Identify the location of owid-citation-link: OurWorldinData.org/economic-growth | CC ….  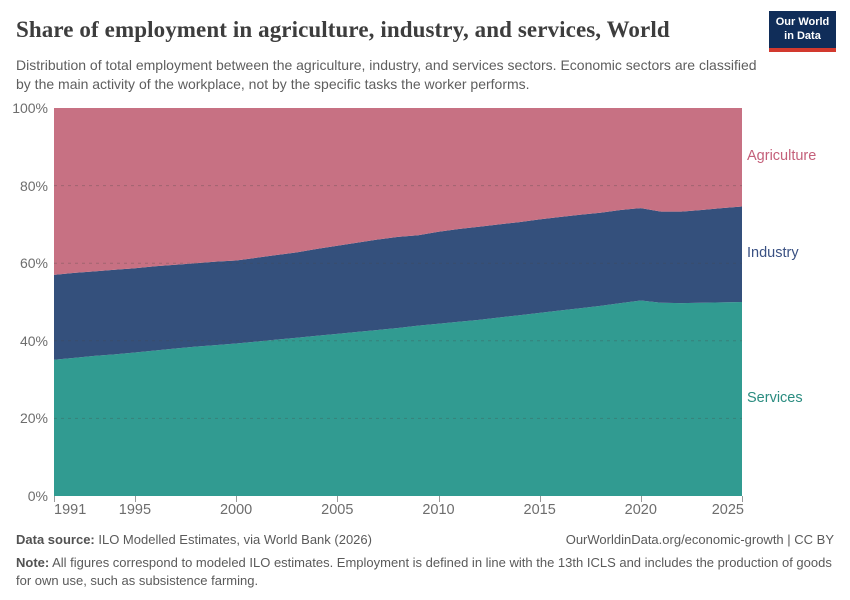
(699, 539).